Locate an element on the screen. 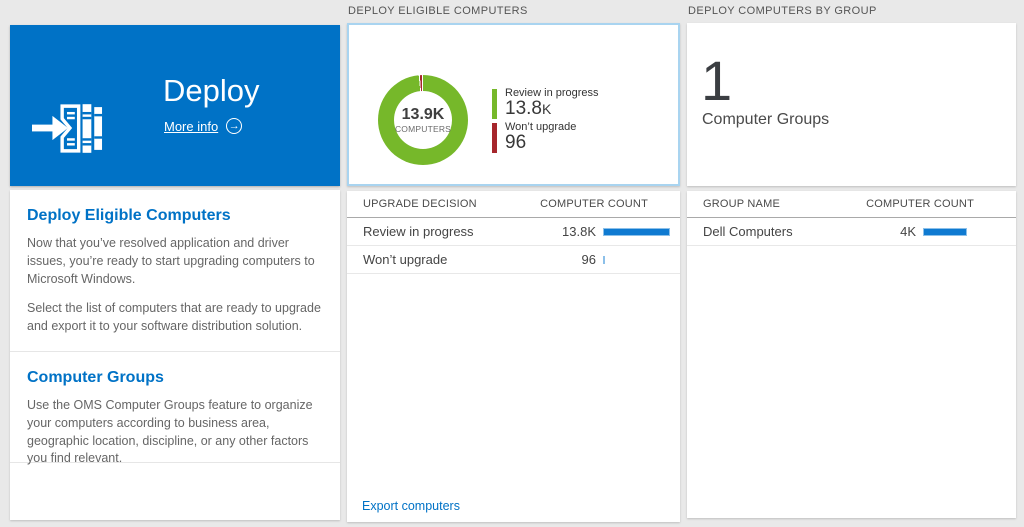 This screenshot has width=1024, height=527. page-title: Deploy is located at coordinates (211, 90).